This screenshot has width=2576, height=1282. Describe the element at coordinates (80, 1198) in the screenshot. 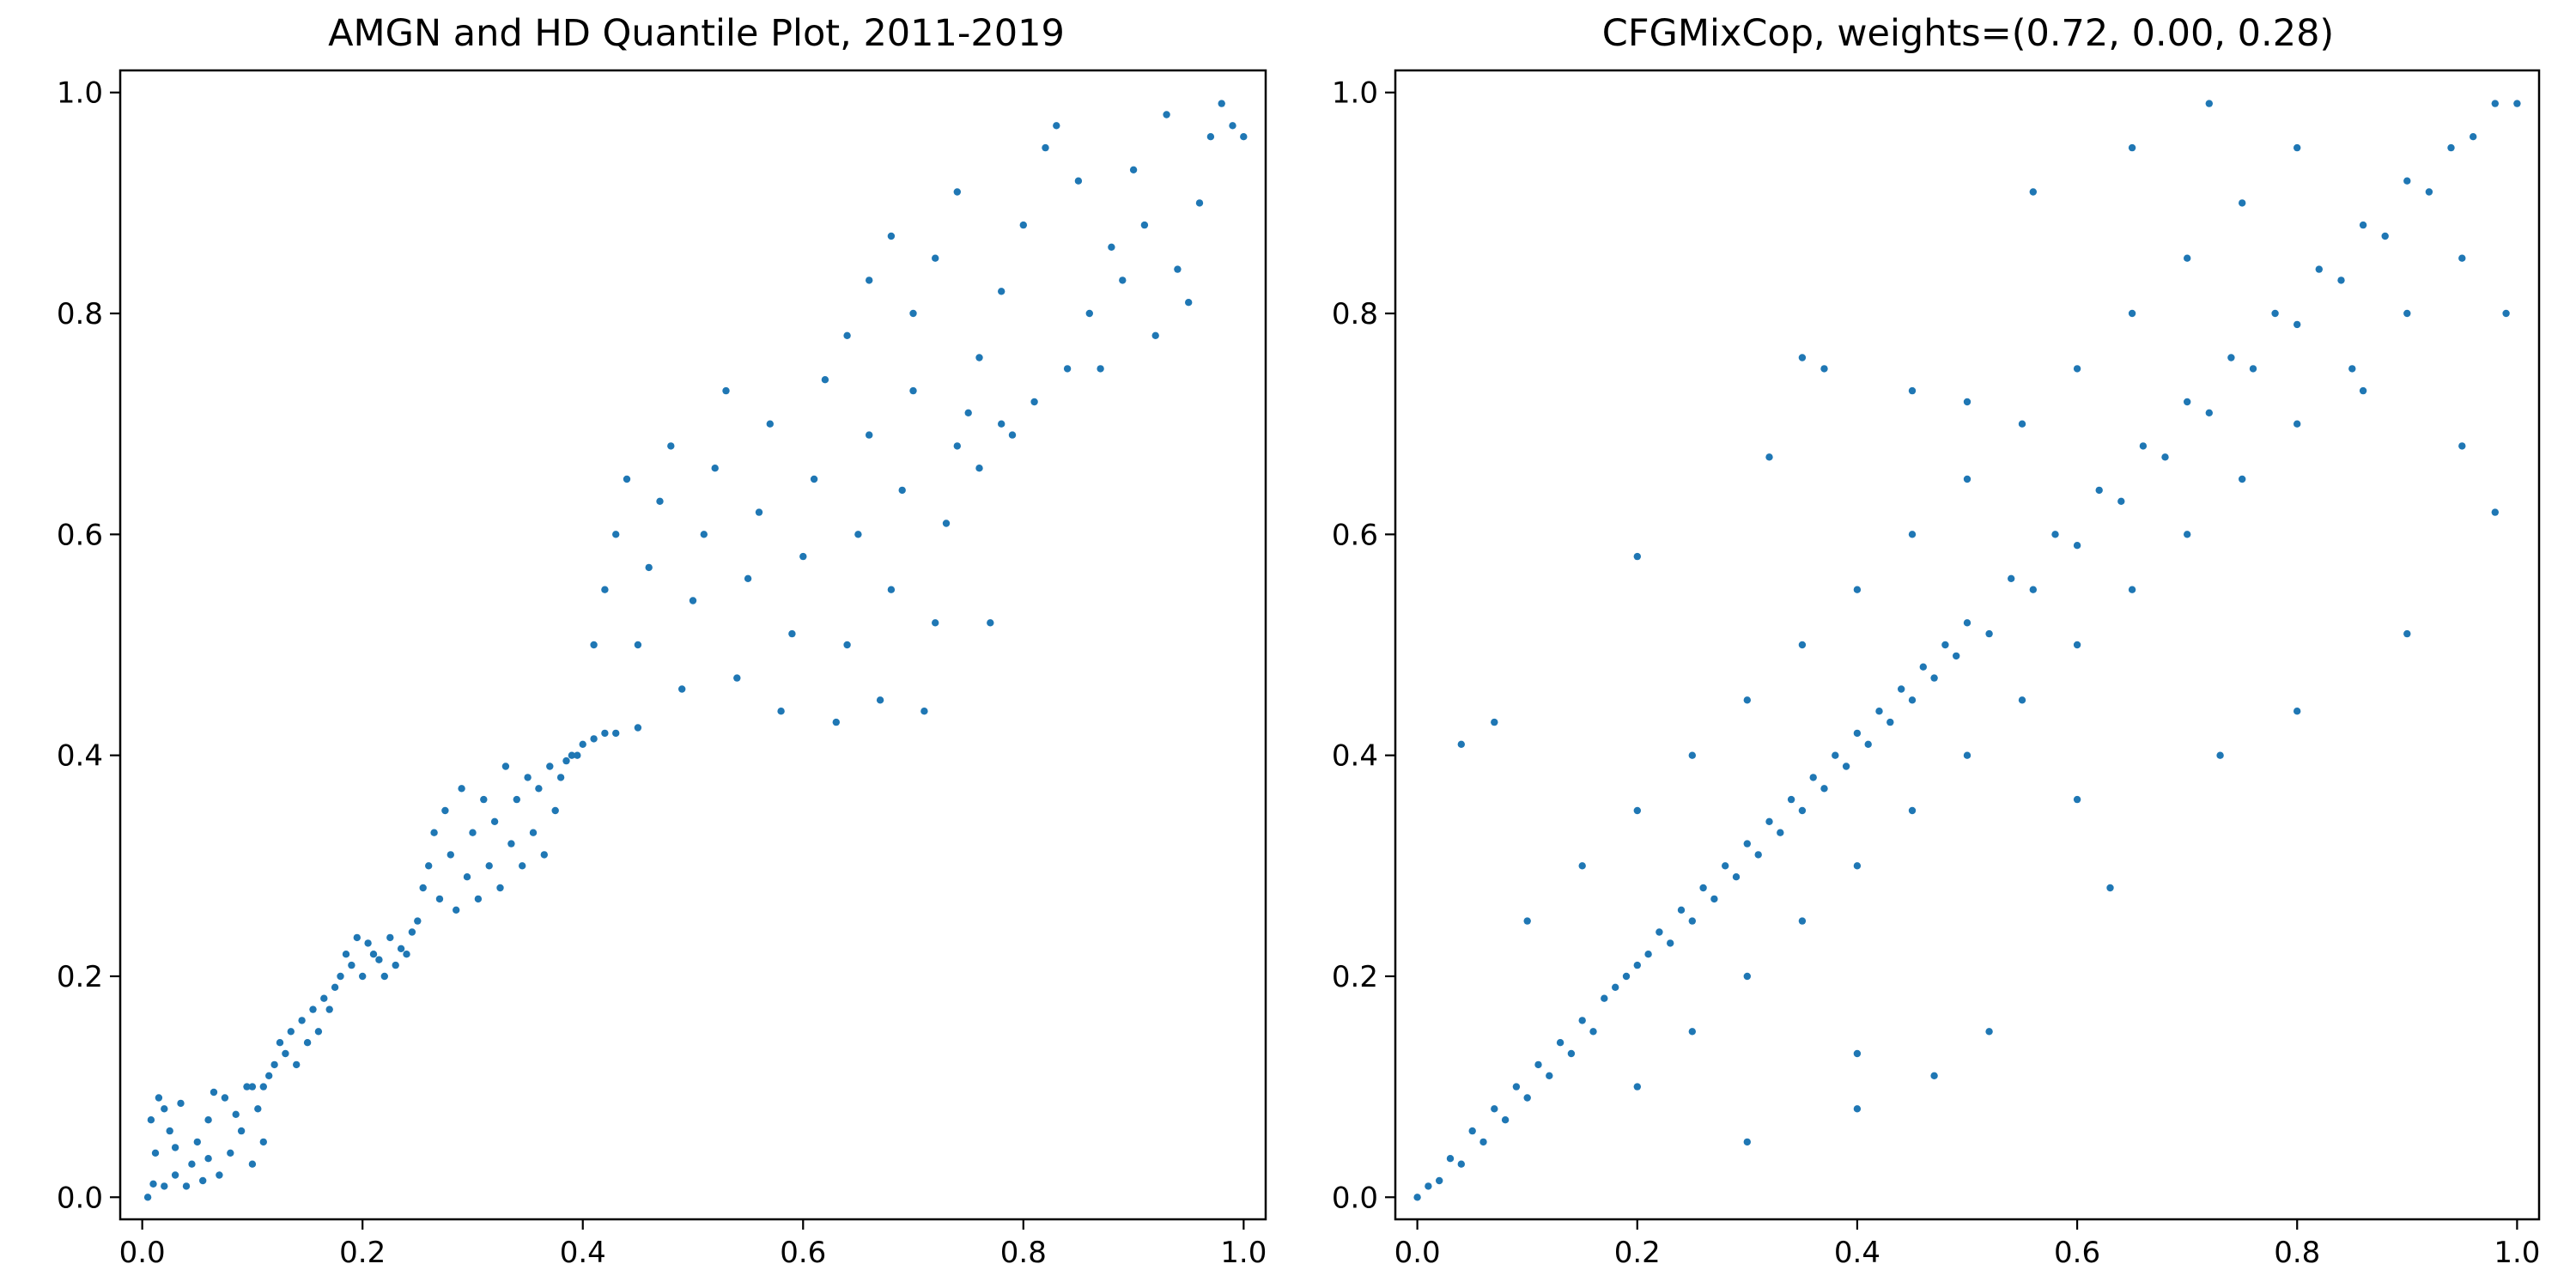

I see `y-tick-label: 0.0` at that location.